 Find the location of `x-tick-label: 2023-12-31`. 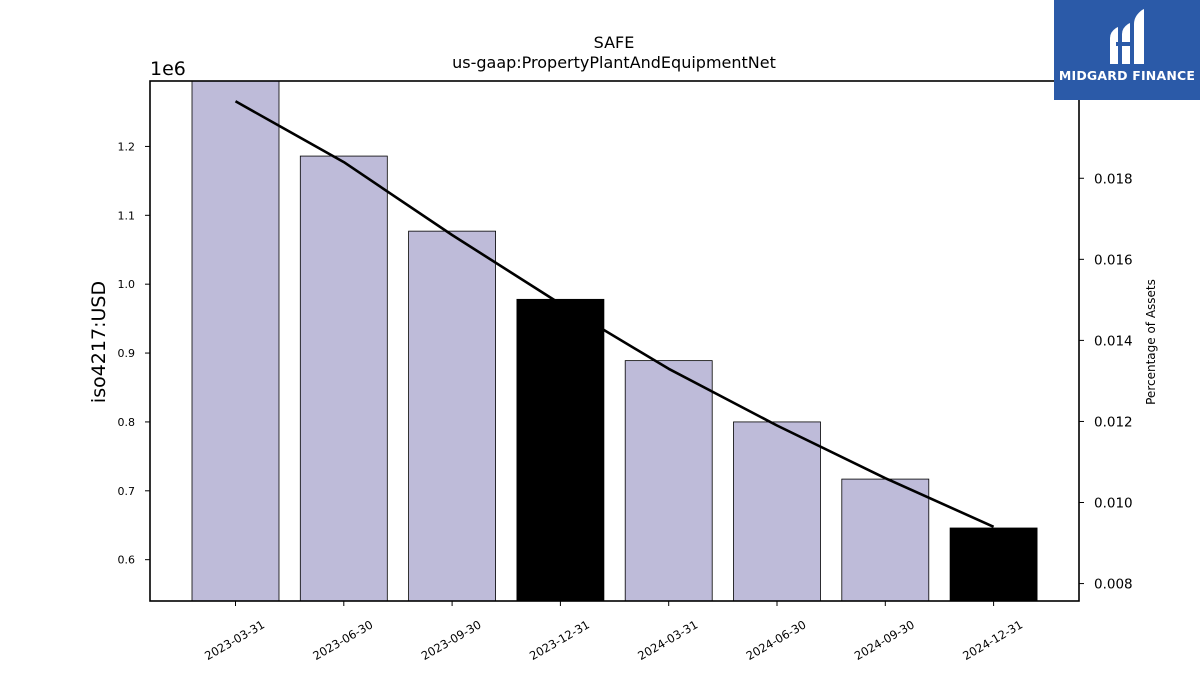

x-tick-label: 2023-12-31 is located at coordinates (559, 640).